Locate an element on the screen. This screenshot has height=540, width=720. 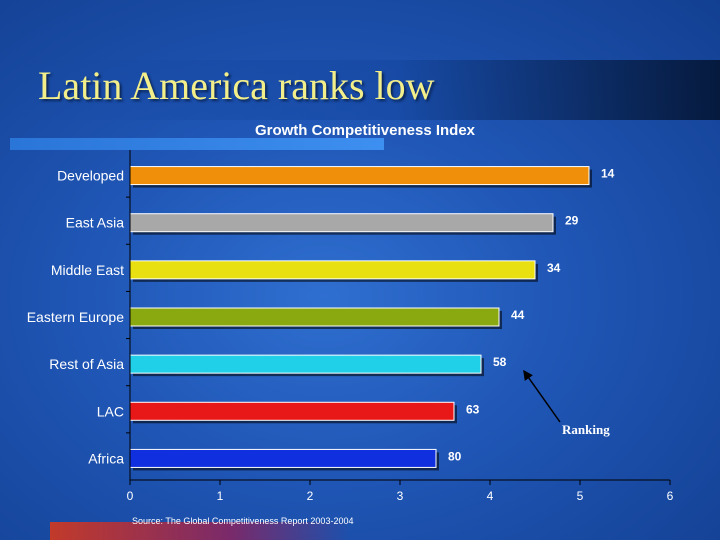
chart-title: Growth Competitiveness Index is located at coordinates (365, 130).